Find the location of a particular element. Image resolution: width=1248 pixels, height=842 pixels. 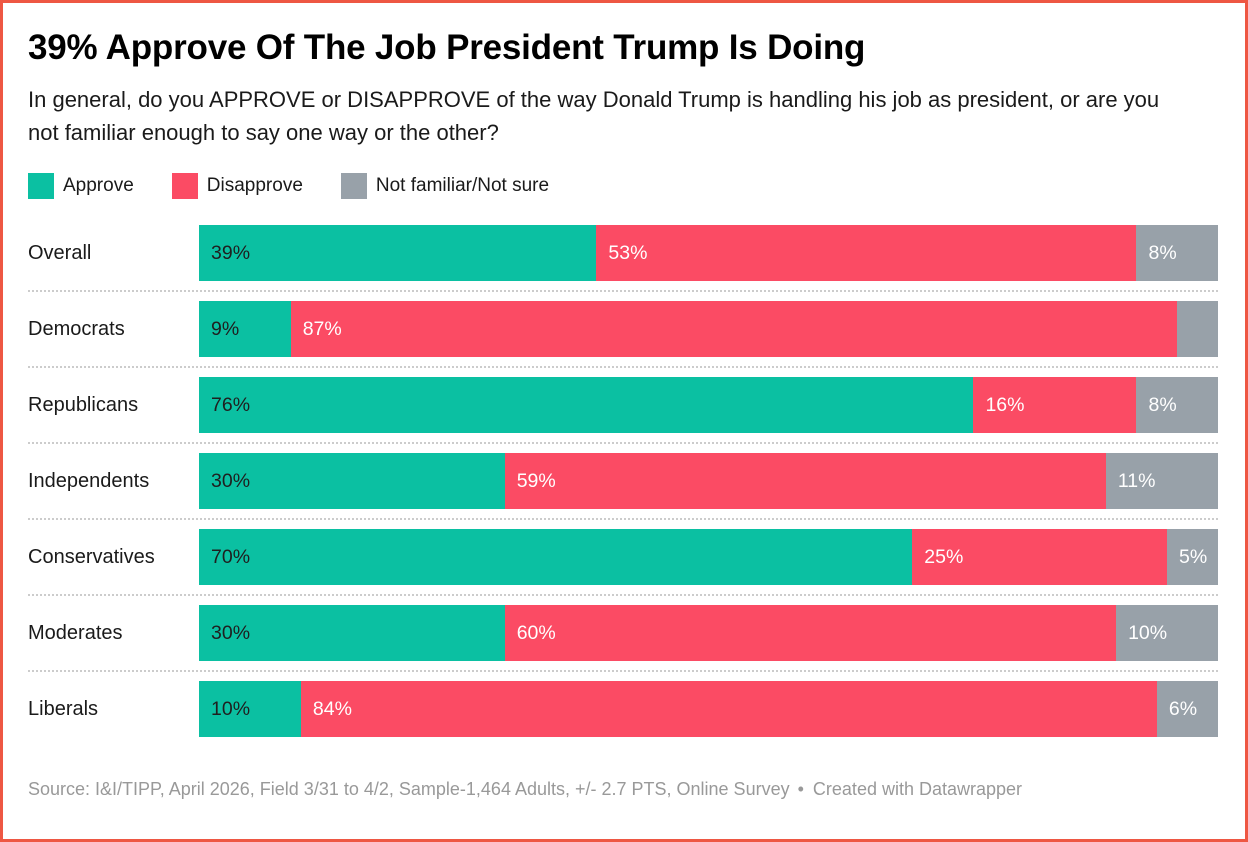

row-label-moderates: Moderates is located at coordinates (75, 632).